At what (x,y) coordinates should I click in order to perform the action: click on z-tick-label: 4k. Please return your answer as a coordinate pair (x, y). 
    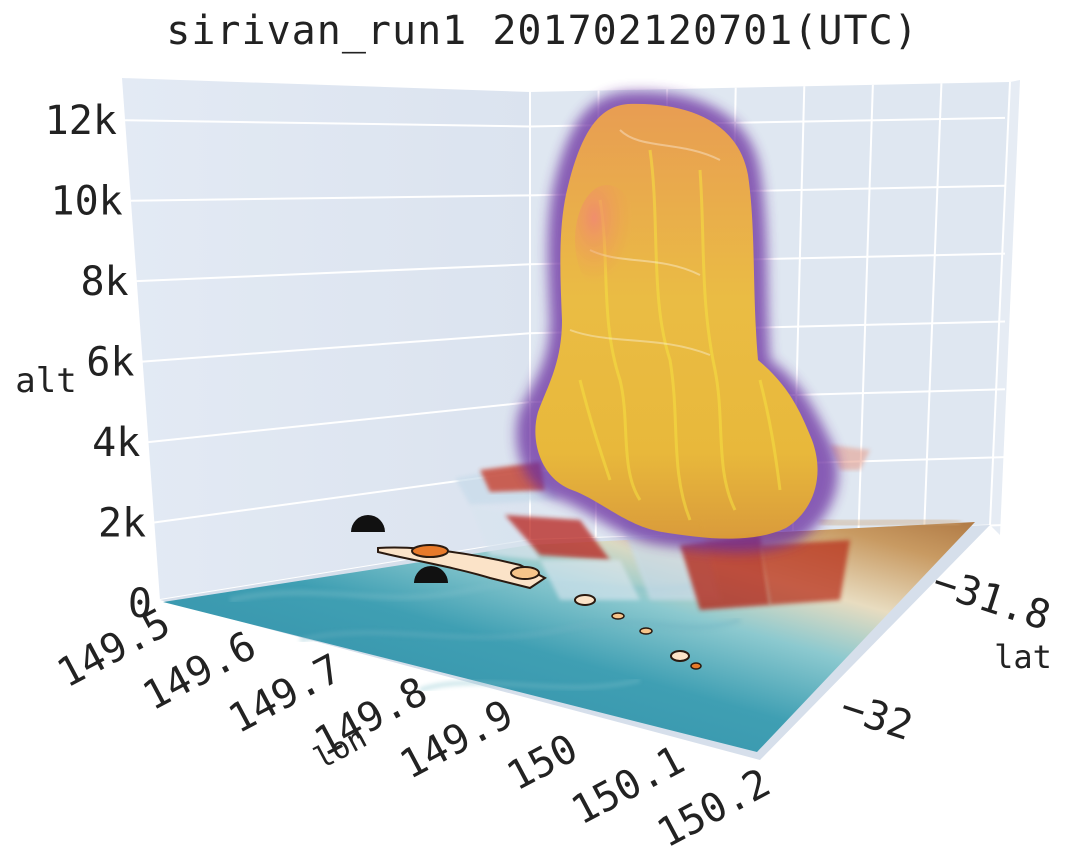
    Looking at the image, I should click on (116, 443).